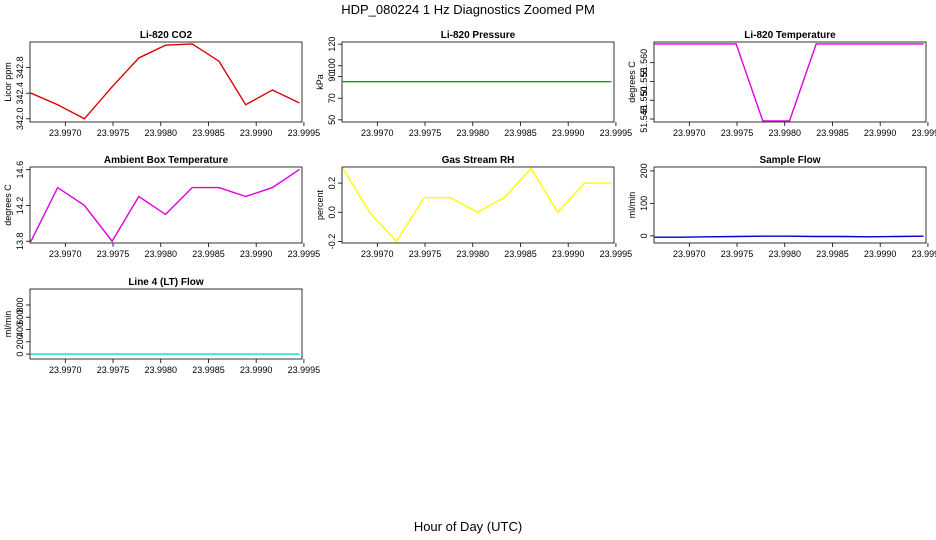  Describe the element at coordinates (20, 119) in the screenshot. I see `y-tick-label: 342.0` at that location.